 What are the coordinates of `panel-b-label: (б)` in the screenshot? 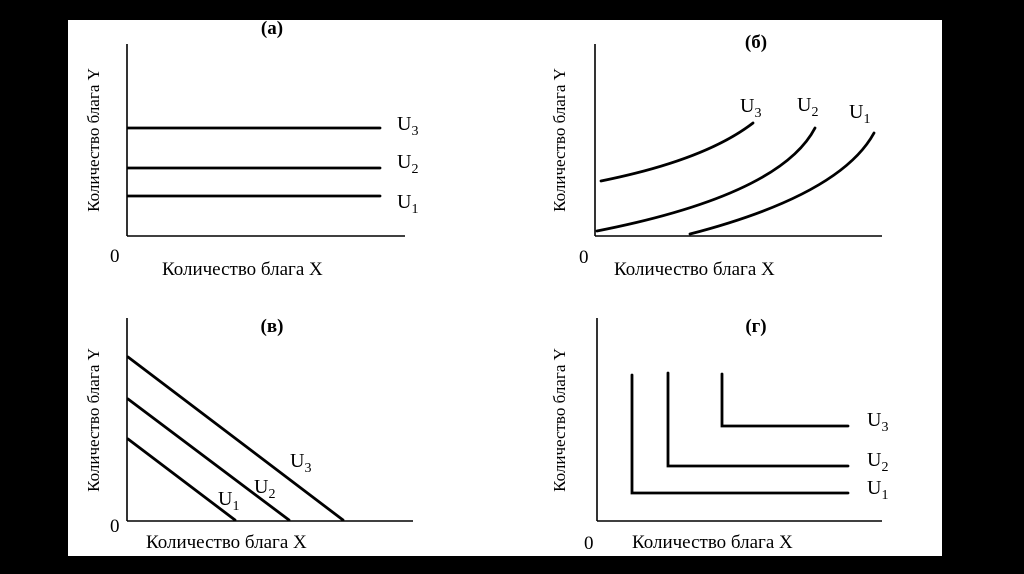 It's located at (756, 42).